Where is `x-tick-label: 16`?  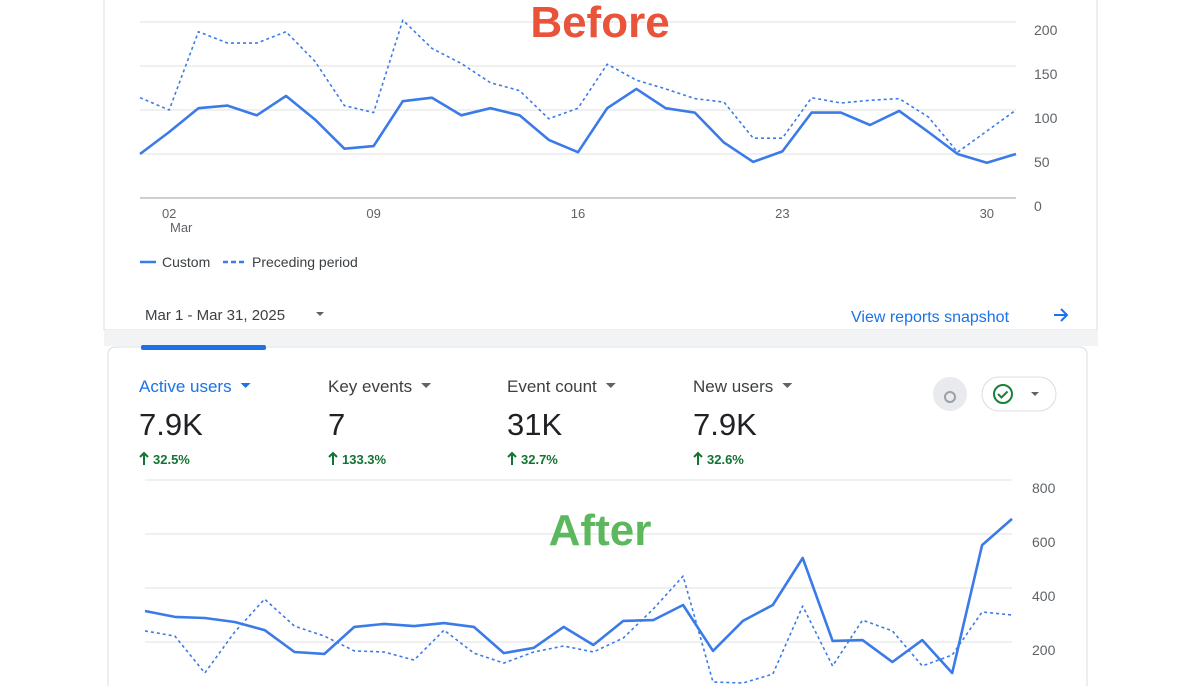
x-tick-label: 16 is located at coordinates (578, 213).